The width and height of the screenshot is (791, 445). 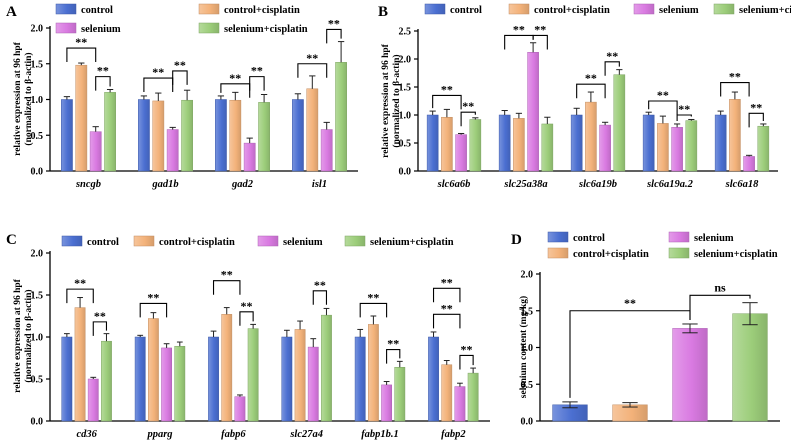 I want to click on y-axis-label: selenium content (mg/kg), so click(x=523, y=347).